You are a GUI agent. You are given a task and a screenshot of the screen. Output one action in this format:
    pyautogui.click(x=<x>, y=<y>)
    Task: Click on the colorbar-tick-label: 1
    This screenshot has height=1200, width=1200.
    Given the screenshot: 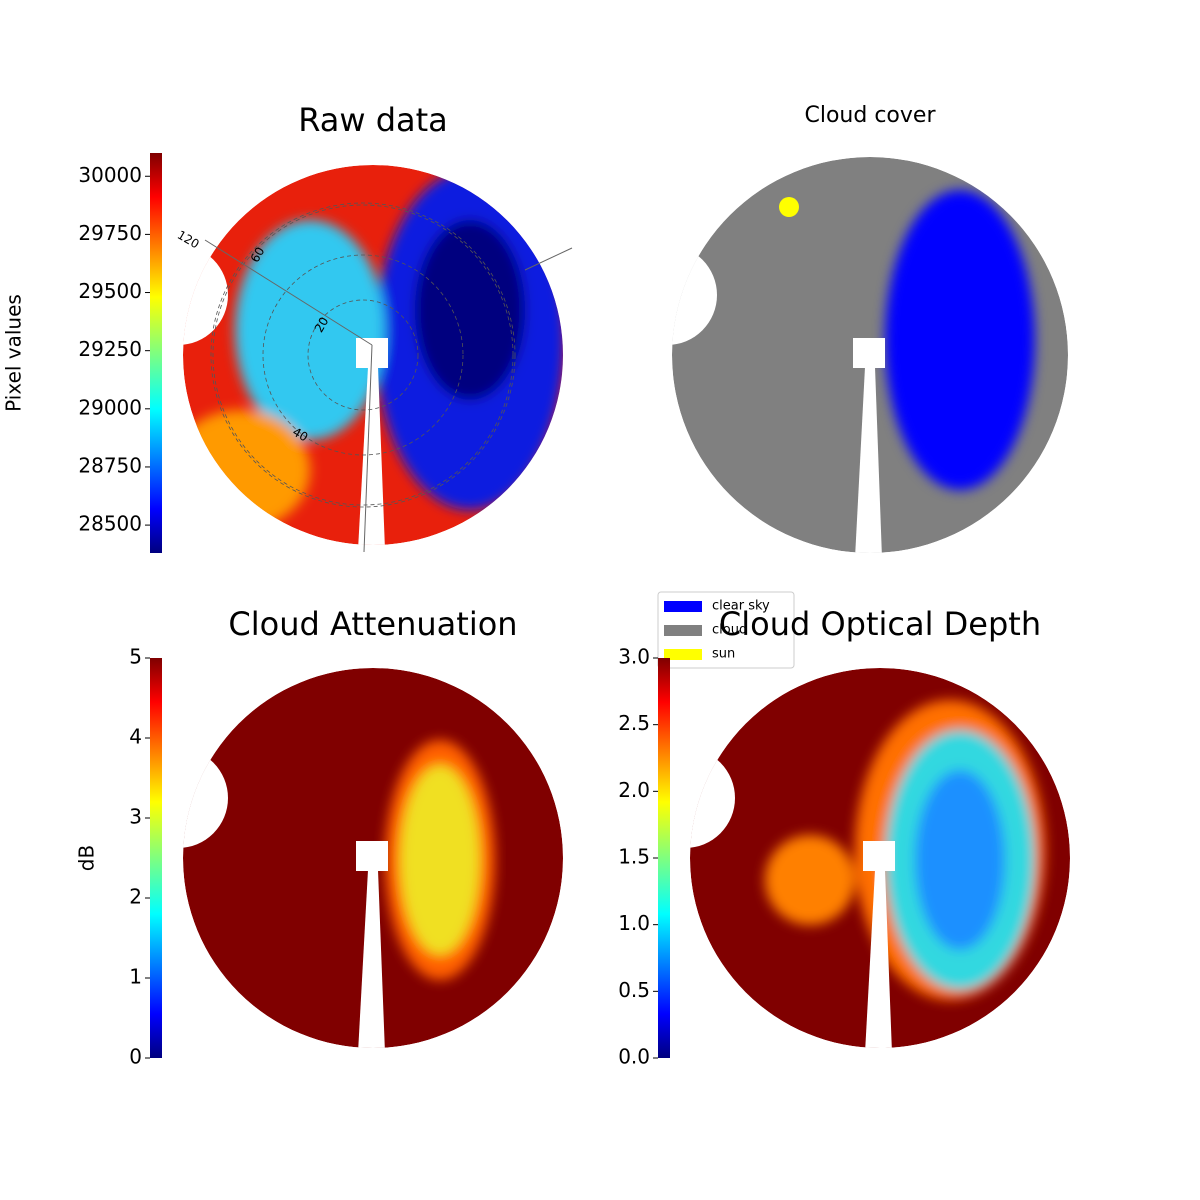 What is the action you would take?
    pyautogui.click(x=135, y=977)
    